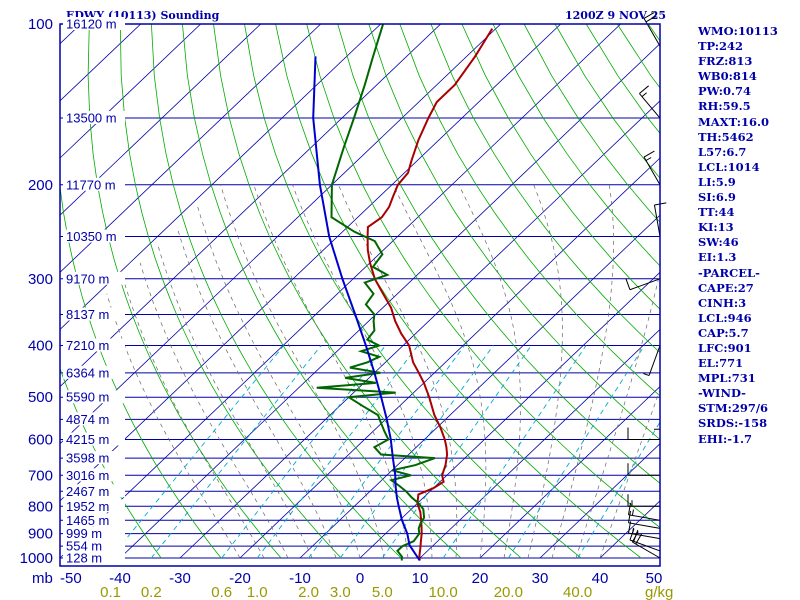  I want to click on stability-index-item: EHI:-1.7, so click(725, 438).